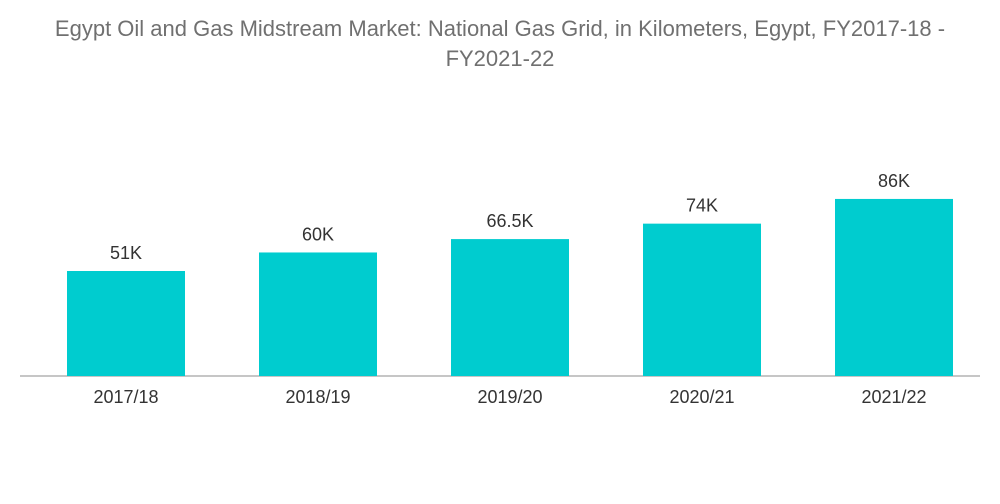 The width and height of the screenshot is (1000, 504). What do you see at coordinates (125, 397) in the screenshot?
I see `x-tick-label-2017-18: 2017/18` at bounding box center [125, 397].